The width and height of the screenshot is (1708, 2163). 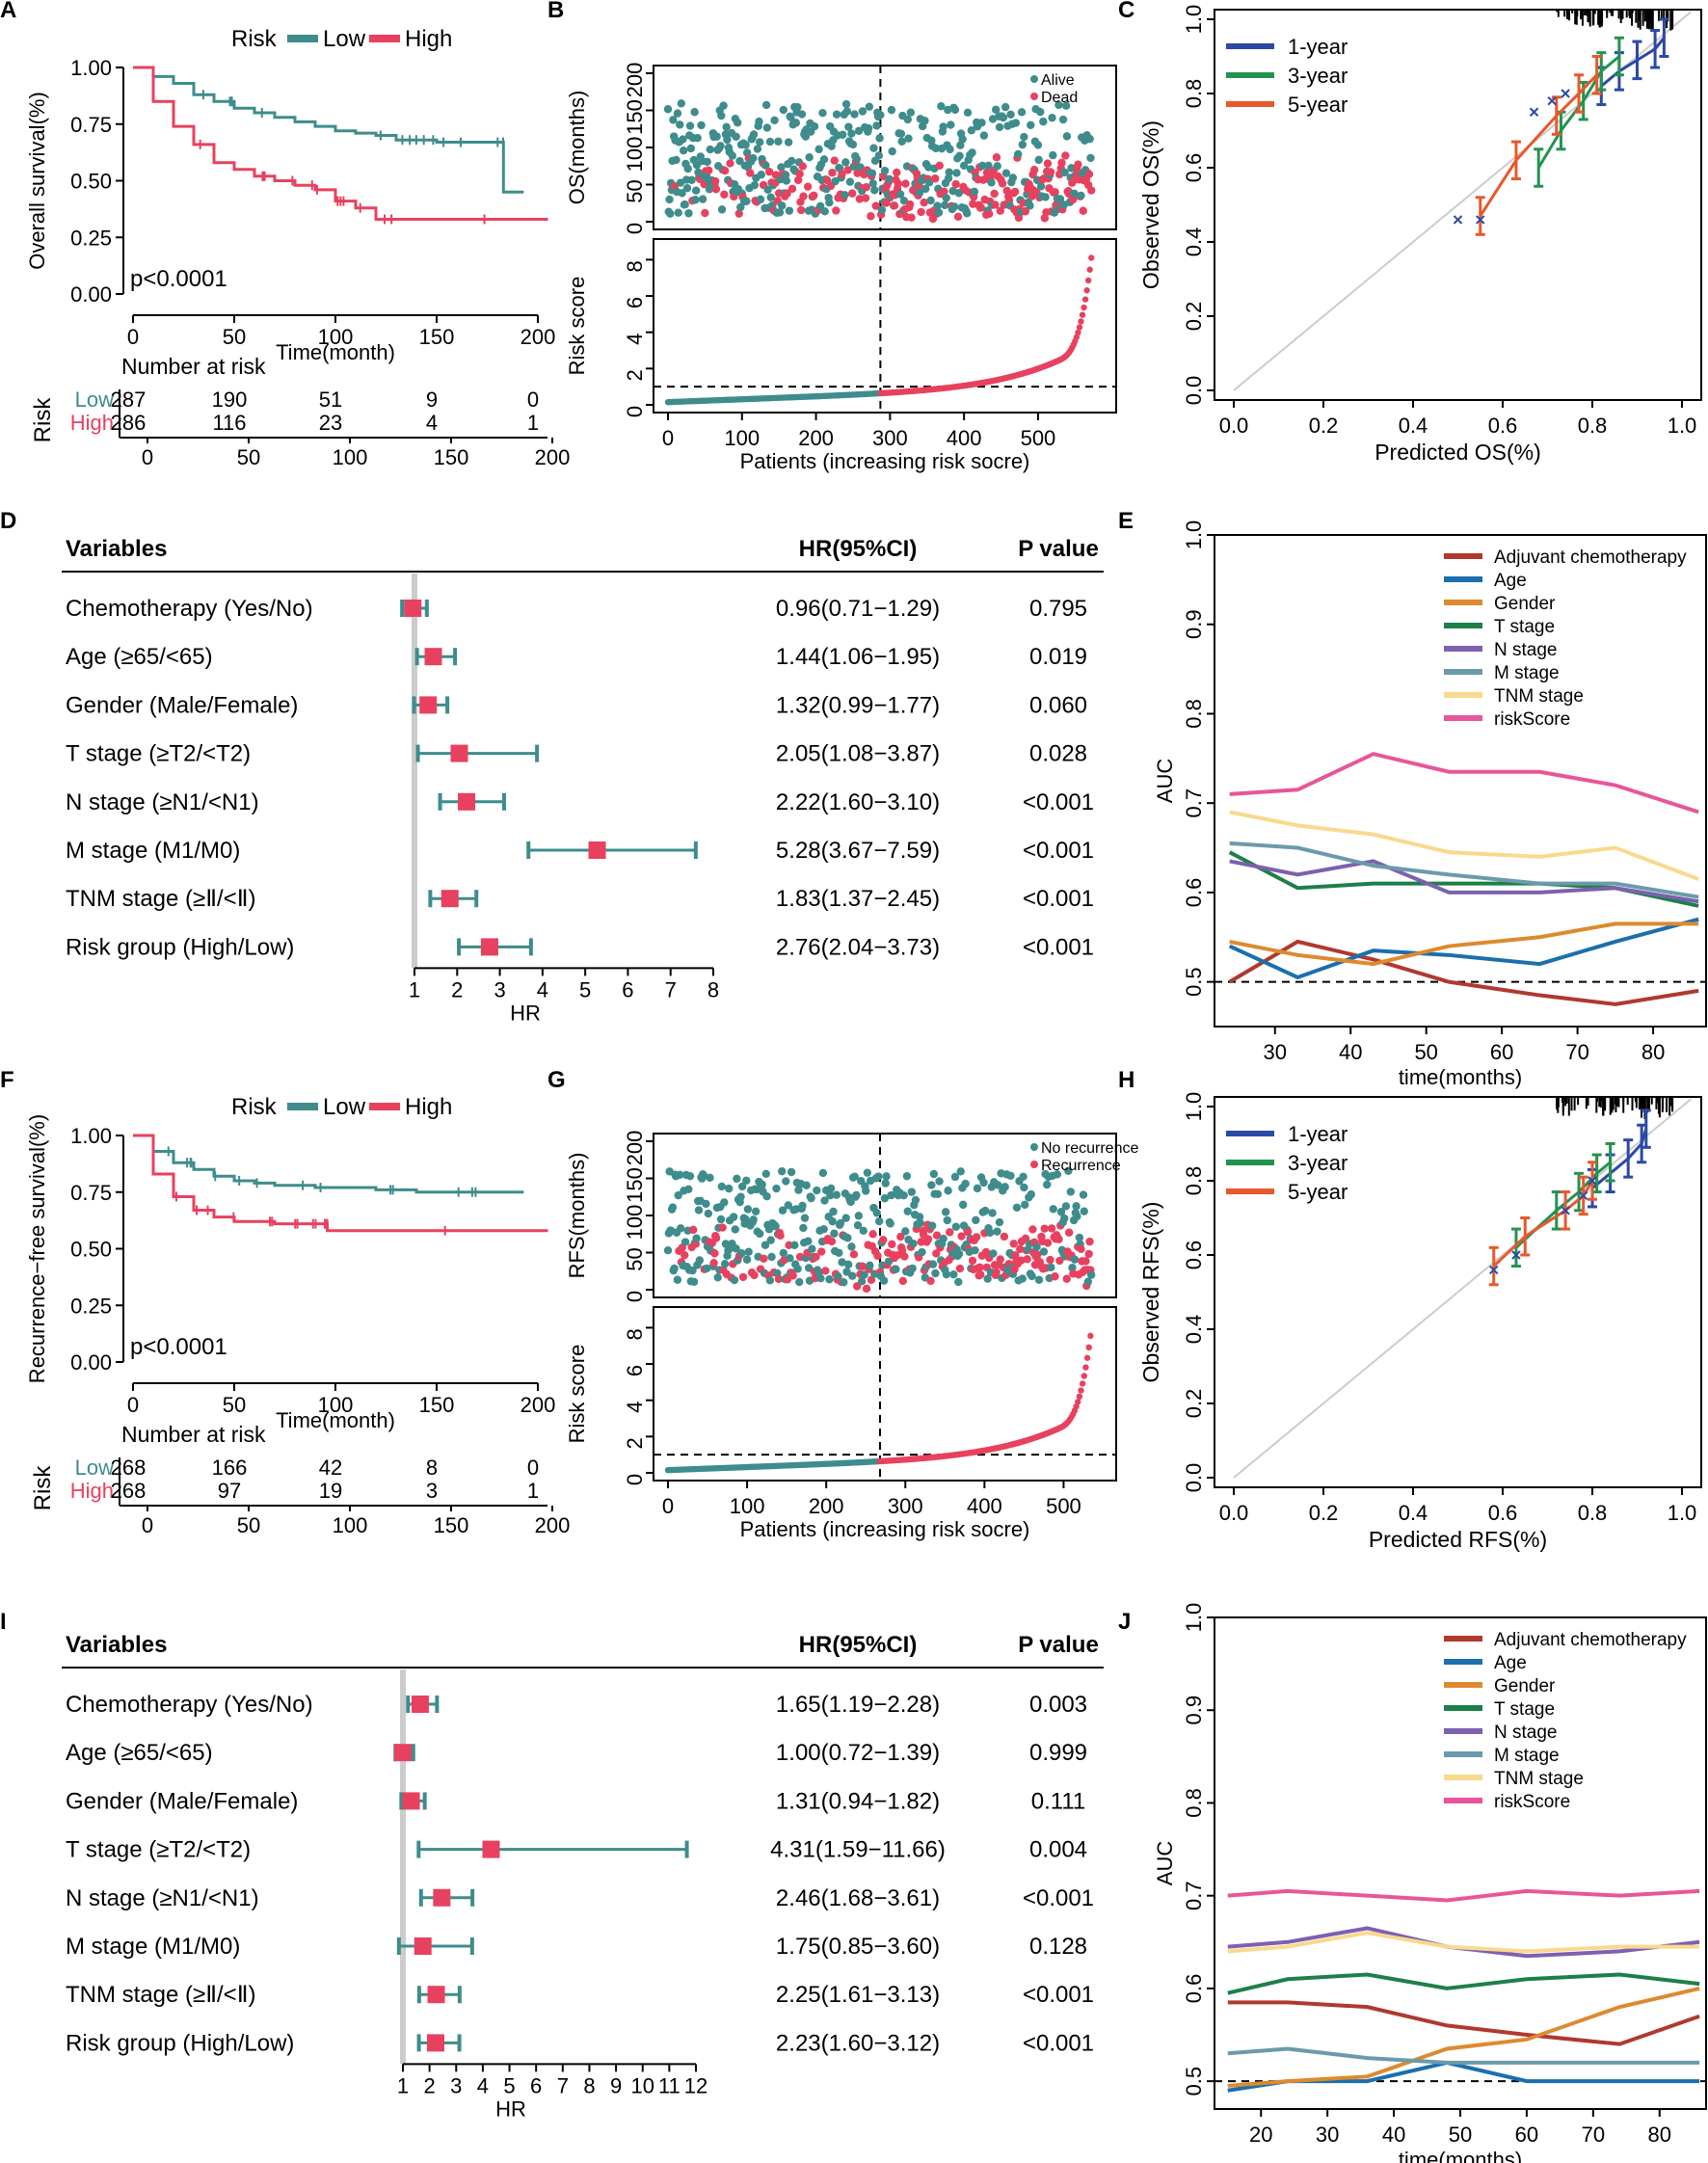 What do you see at coordinates (1324, 1513) in the screenshot?
I see `calib-x-tick-label: 0.2` at bounding box center [1324, 1513].